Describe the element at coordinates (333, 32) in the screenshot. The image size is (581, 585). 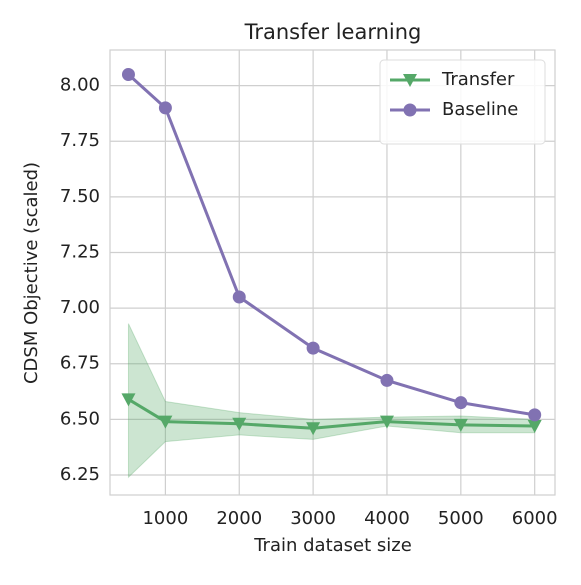
I see `chart-title: Transfer learning` at that location.